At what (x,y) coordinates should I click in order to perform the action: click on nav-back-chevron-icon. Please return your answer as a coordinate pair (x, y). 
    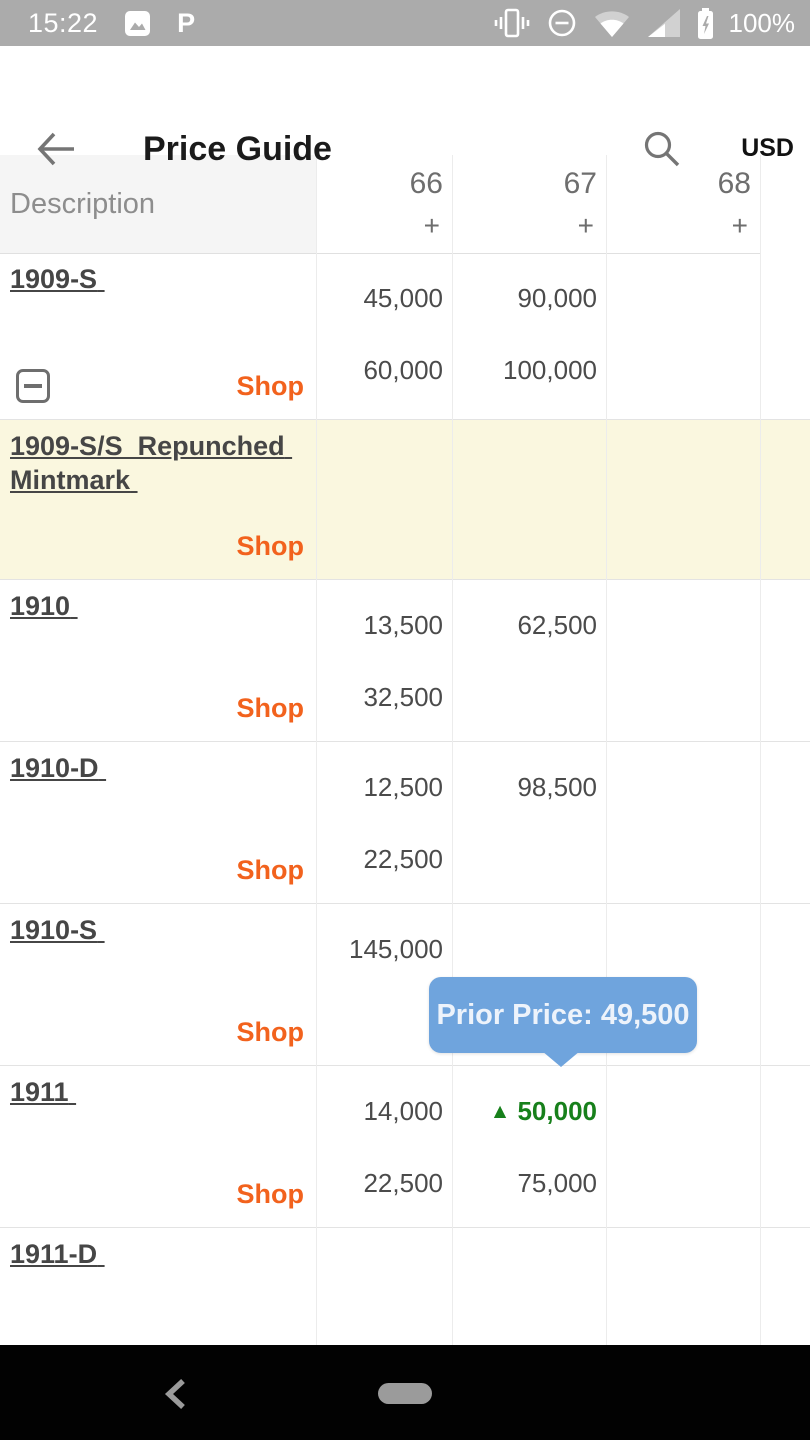
    Looking at the image, I should click on (177, 1394).